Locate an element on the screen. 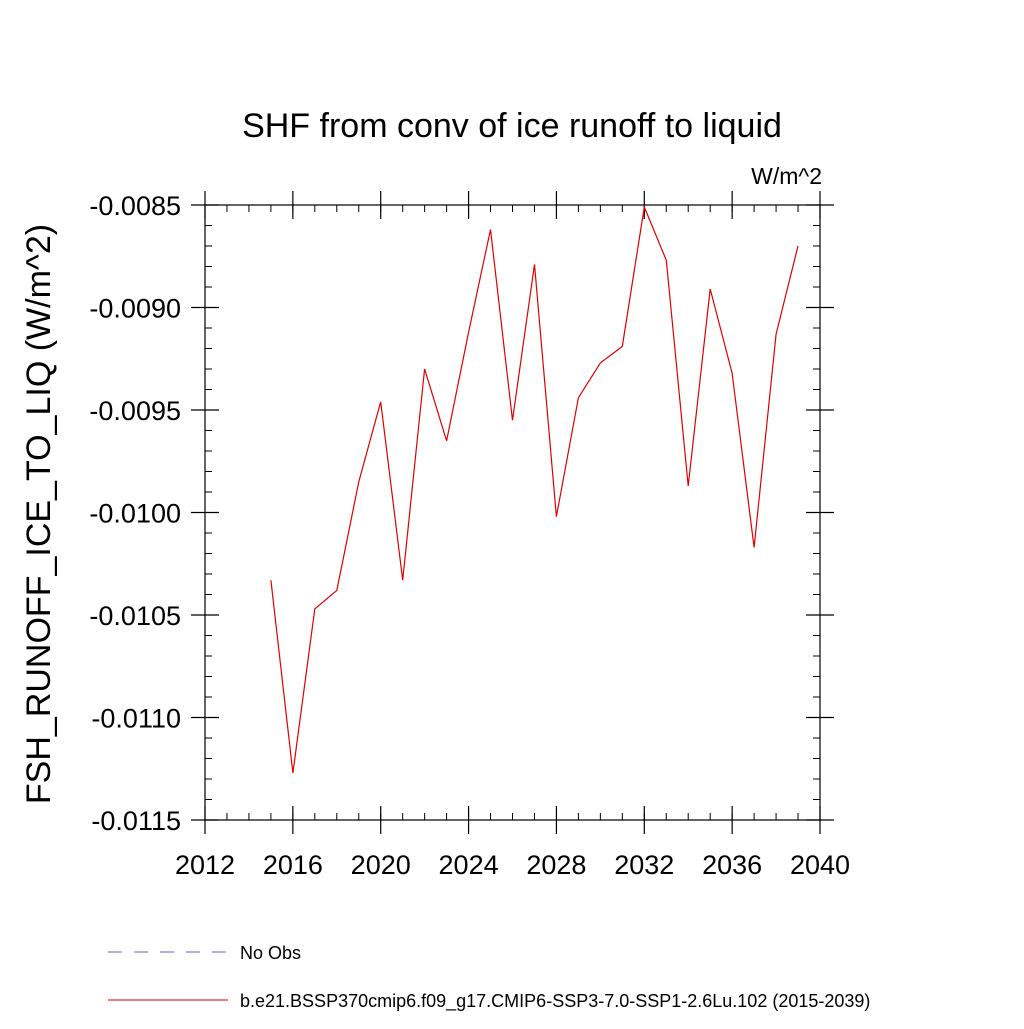  chart-title: SHF from conv of ice runoff to liquid is located at coordinates (512, 126).